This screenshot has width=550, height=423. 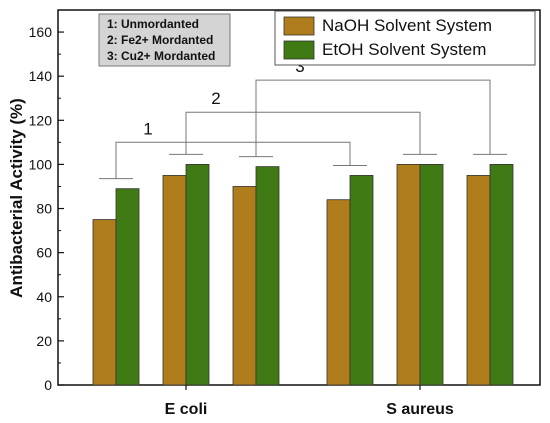 What do you see at coordinates (147, 128) in the screenshot?
I see `bracket-label: 1` at bounding box center [147, 128].